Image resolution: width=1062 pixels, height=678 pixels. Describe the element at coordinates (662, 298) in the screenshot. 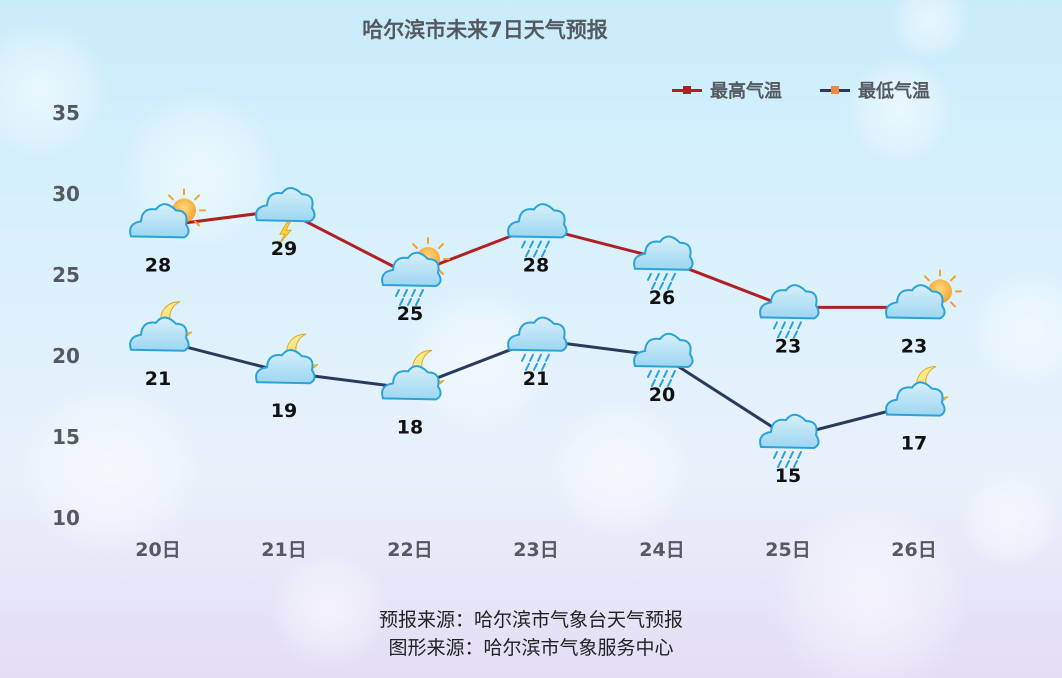

I see `data-label: 26` at that location.